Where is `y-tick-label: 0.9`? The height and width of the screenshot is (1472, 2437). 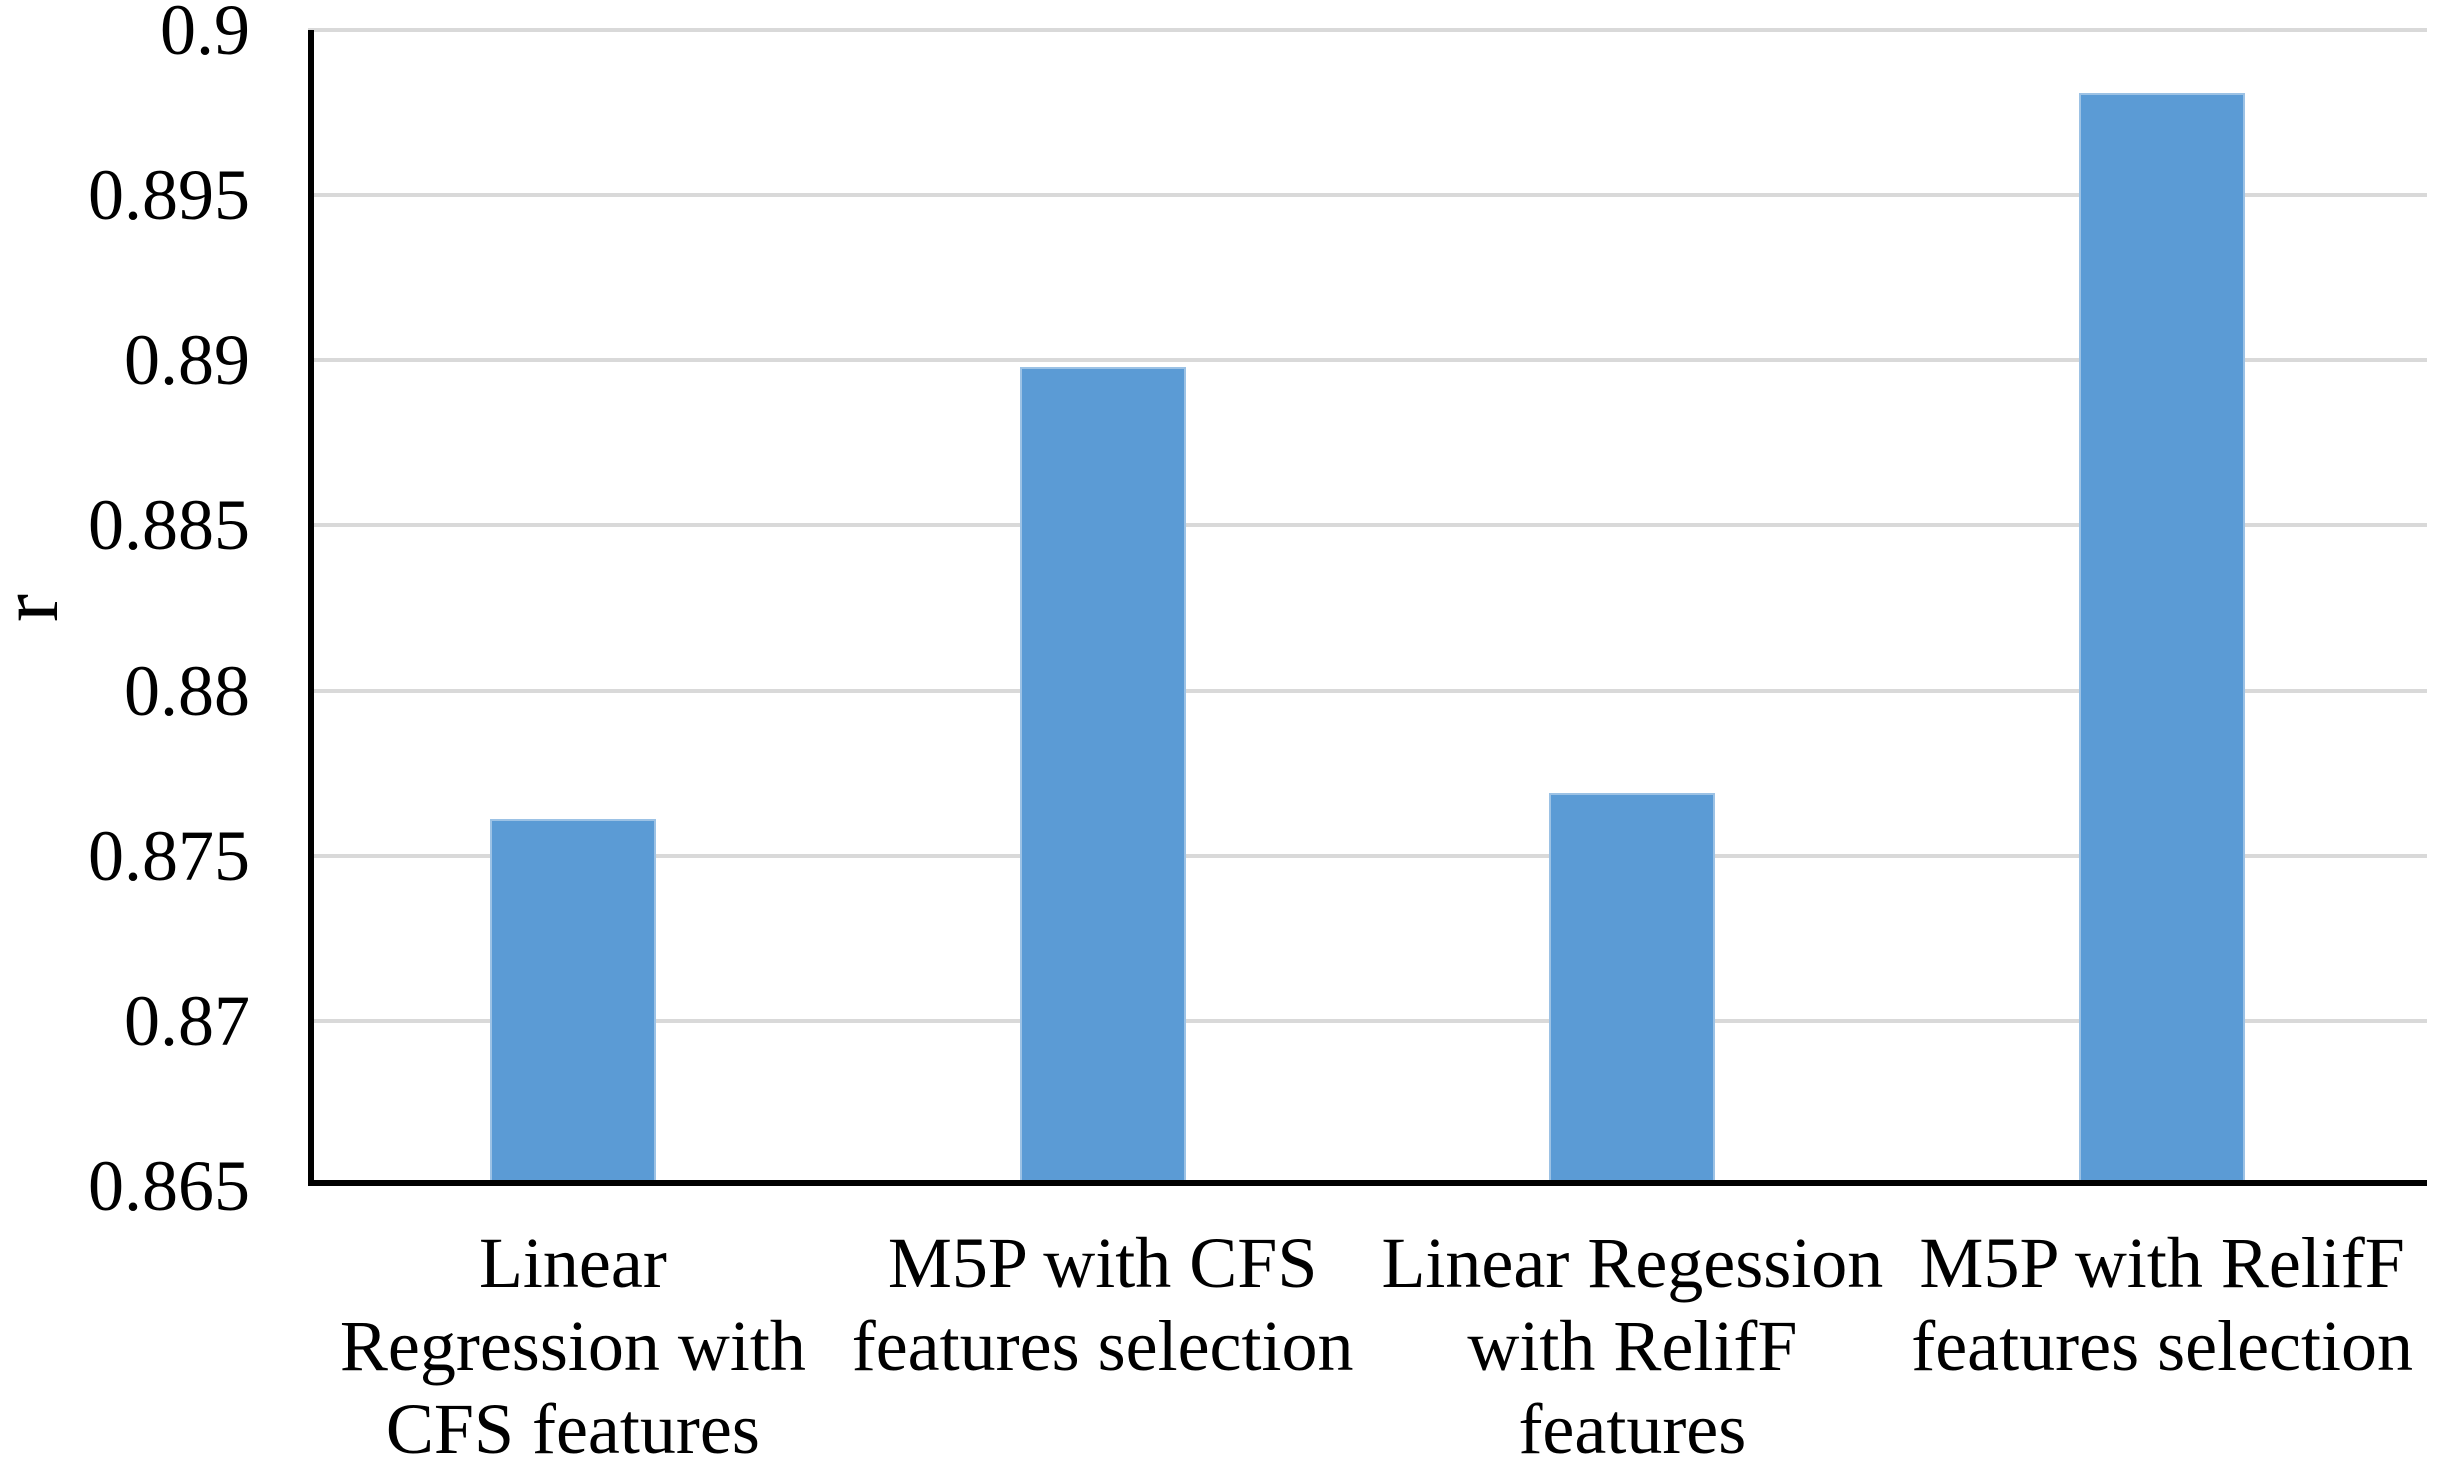
y-tick-label: 0.9 is located at coordinates (205, 35).